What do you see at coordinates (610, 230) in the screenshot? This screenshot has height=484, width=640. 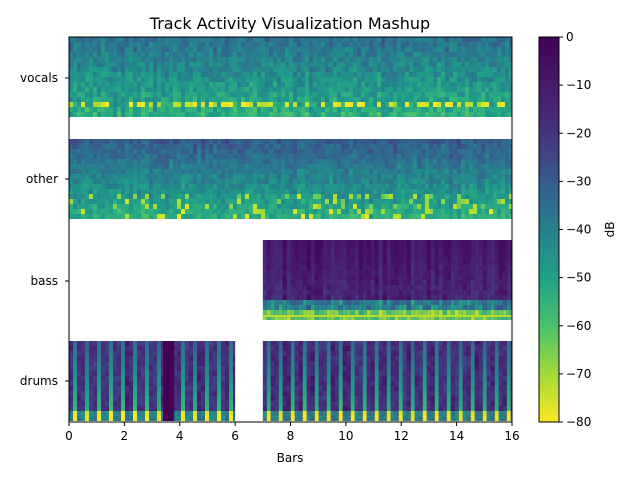 I see `colorbar-label: dB` at bounding box center [610, 230].